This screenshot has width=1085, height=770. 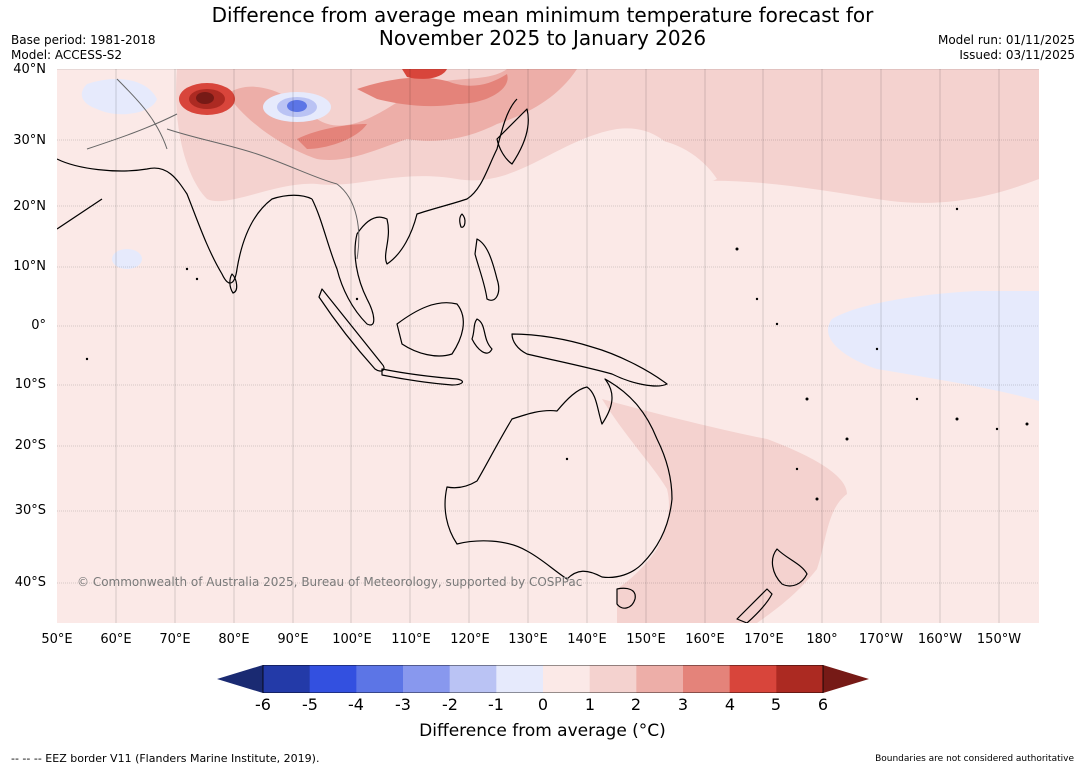 I want to click on lon-label: 120°E, so click(x=470, y=639).